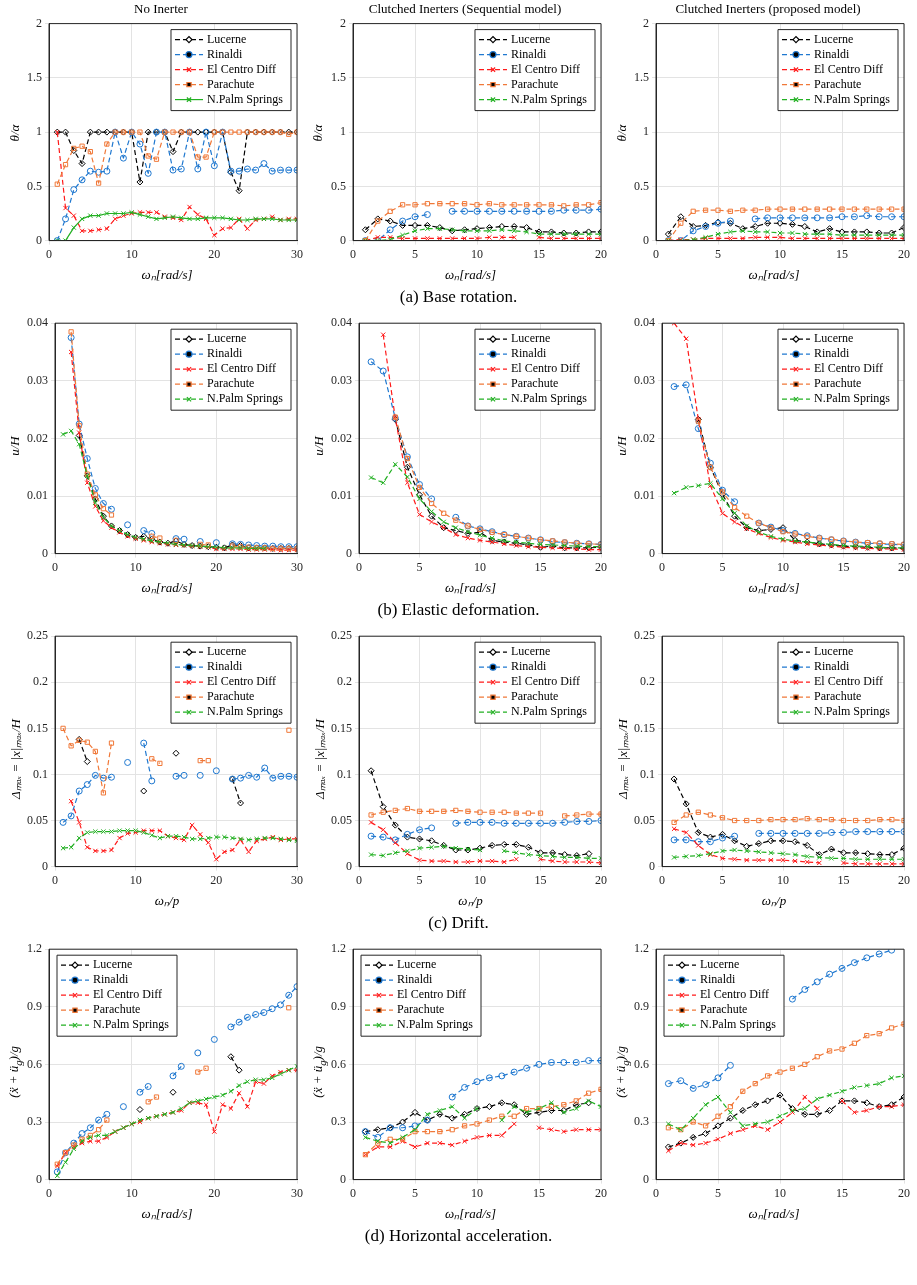 This screenshot has width=917, height=1285. I want to click on y-tick-label: 0.1, so click(647, 773).